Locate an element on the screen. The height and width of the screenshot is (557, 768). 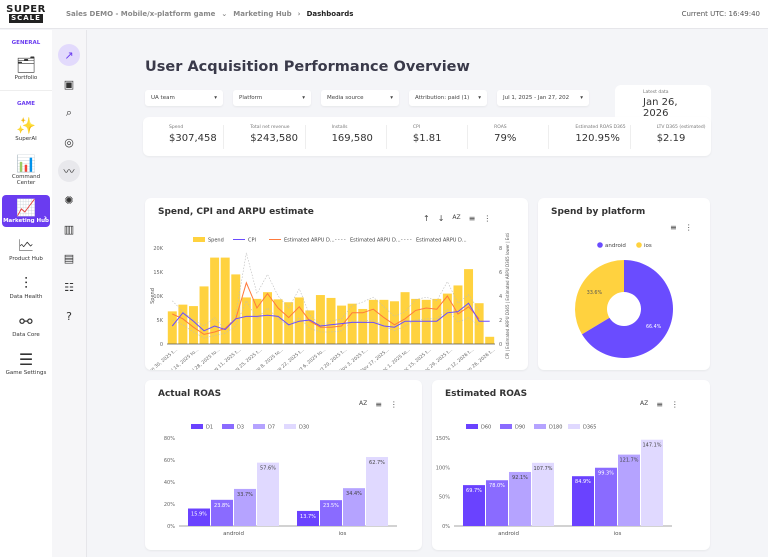
y-tick: 20K is located at coordinates (158, 249).